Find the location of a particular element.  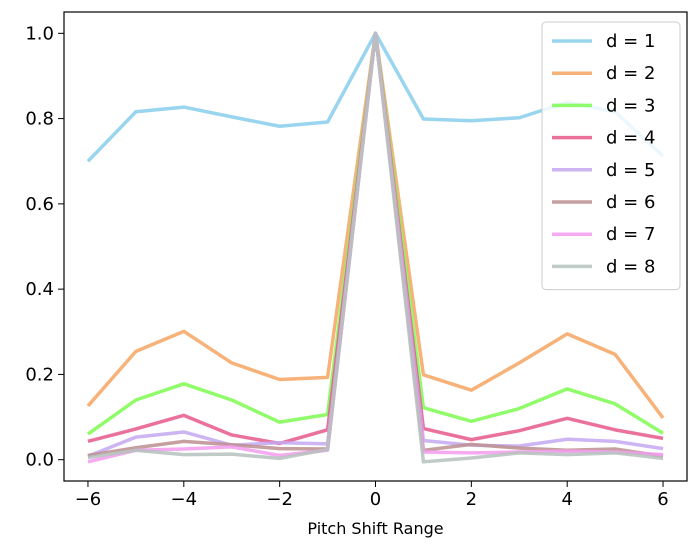

y-tick-label: 0.6 is located at coordinates (39, 204).